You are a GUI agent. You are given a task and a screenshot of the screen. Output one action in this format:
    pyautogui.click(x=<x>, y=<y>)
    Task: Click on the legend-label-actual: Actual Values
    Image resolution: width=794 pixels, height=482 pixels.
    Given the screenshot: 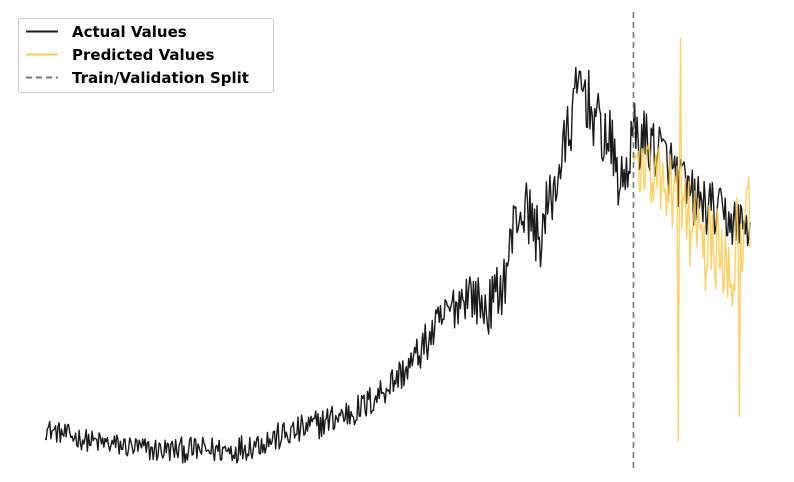 What is the action you would take?
    pyautogui.click(x=129, y=32)
    